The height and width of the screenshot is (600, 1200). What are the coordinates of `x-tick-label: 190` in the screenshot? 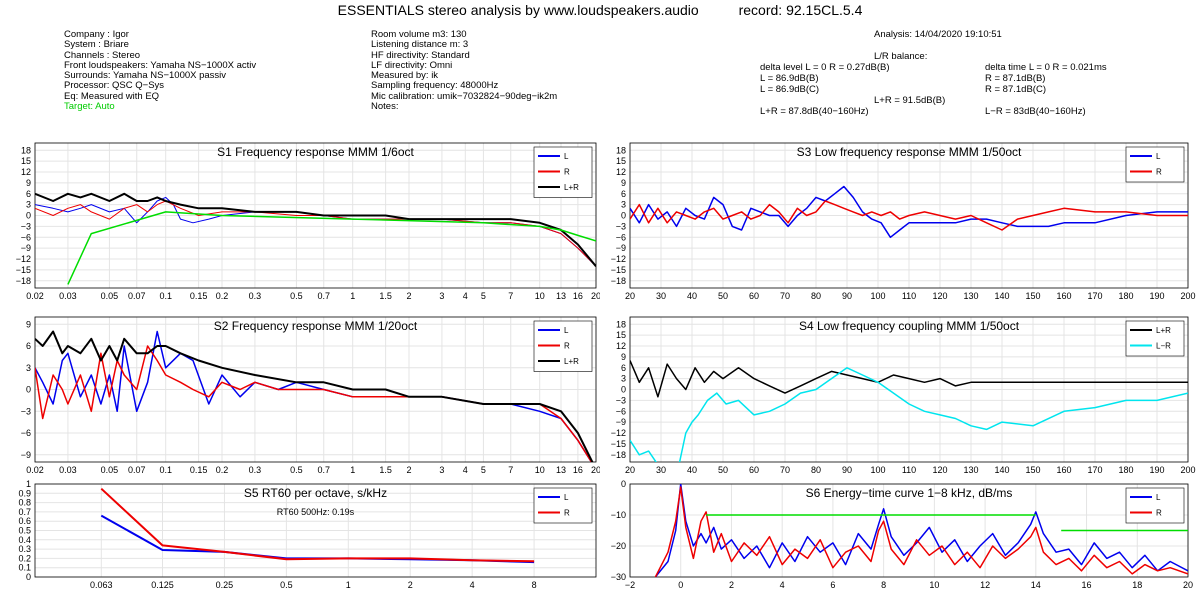 It's located at (1156, 296).